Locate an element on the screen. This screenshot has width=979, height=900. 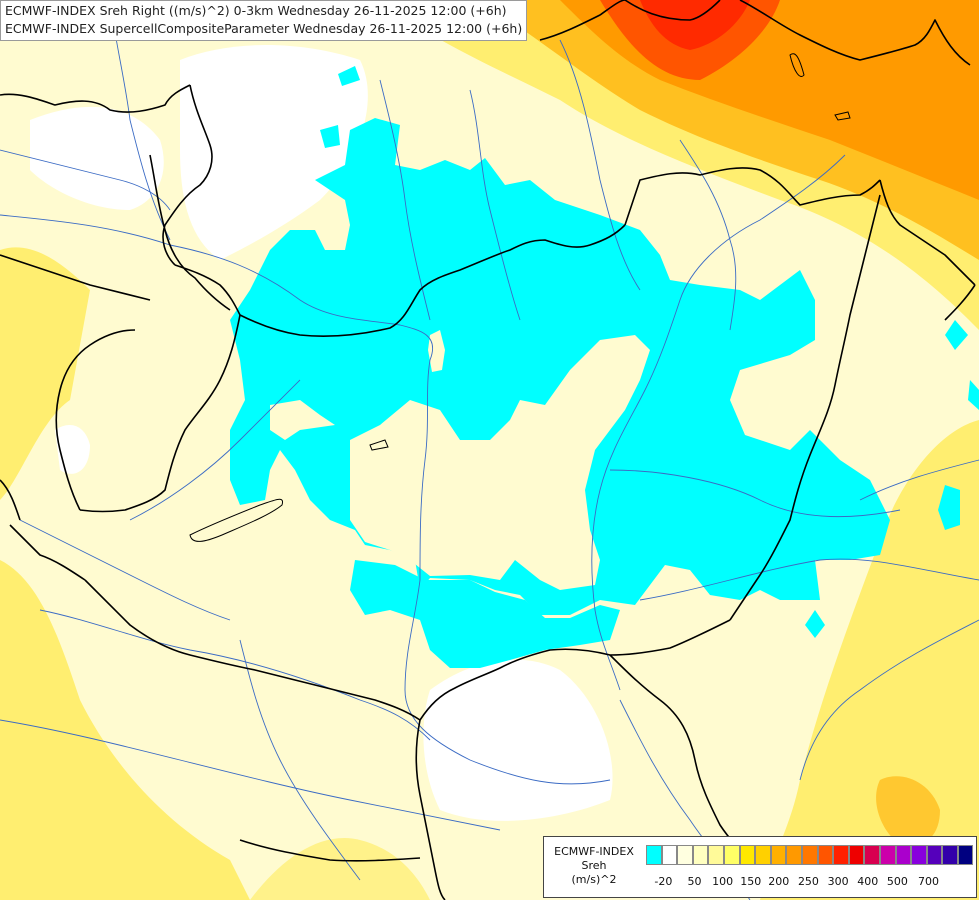
cyan-spot-north is located at coordinates (349, 76).